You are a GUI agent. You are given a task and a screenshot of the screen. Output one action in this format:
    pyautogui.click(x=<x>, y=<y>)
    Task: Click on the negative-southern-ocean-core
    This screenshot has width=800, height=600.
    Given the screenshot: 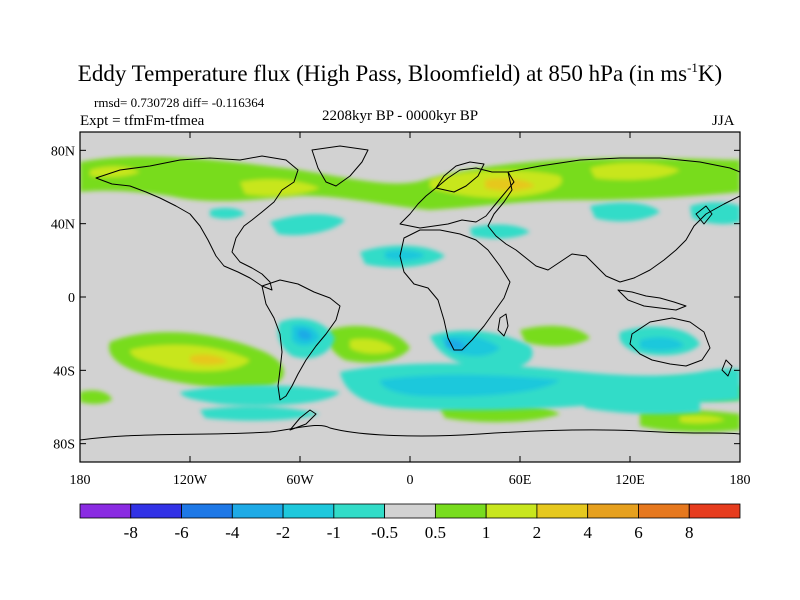 What is the action you would take?
    pyautogui.click(x=470, y=385)
    